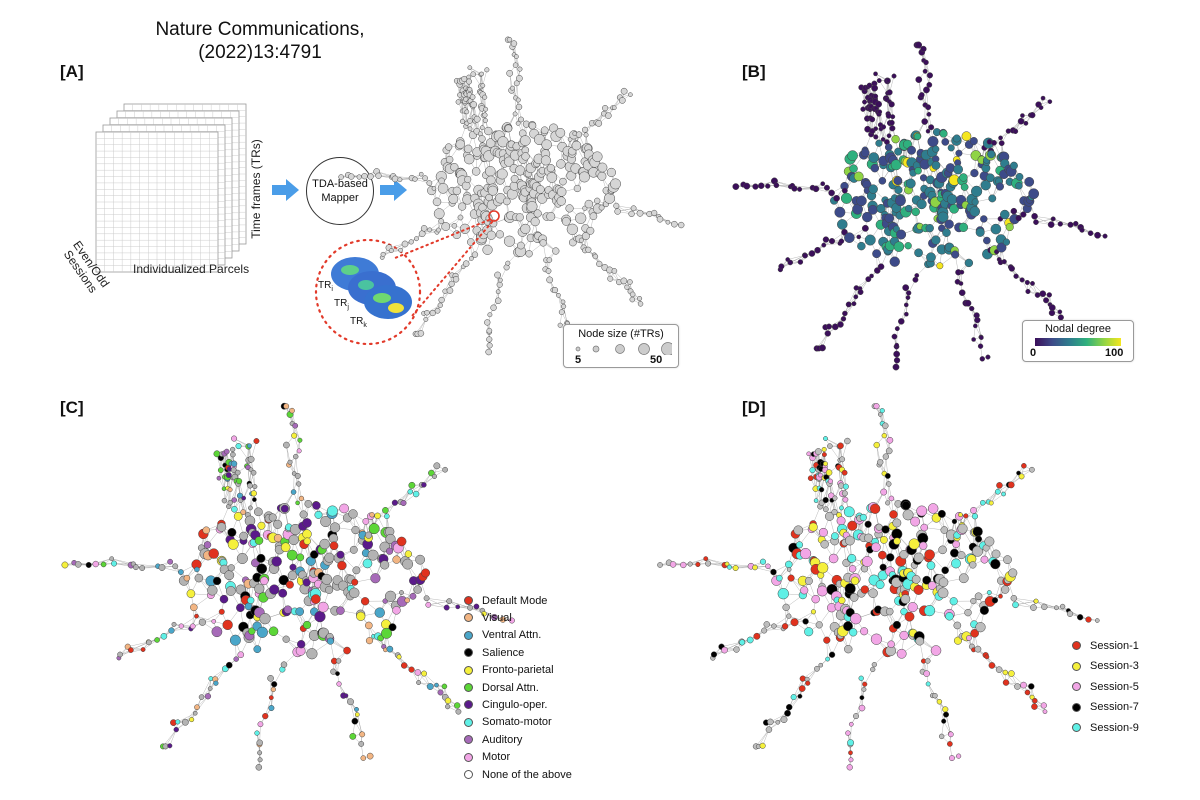 The height and width of the screenshot is (800, 1200). I want to click on network-edge, so click(876, 122).